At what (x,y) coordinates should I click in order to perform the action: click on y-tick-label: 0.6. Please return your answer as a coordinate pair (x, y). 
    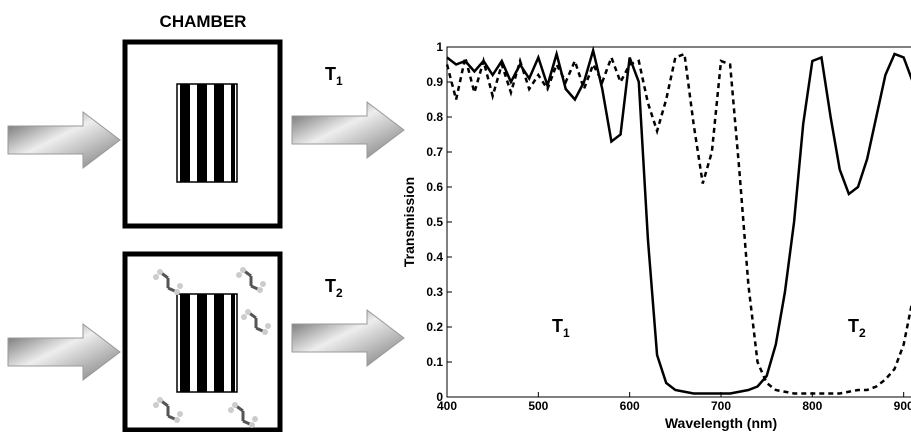
    Looking at the image, I should click on (434, 187).